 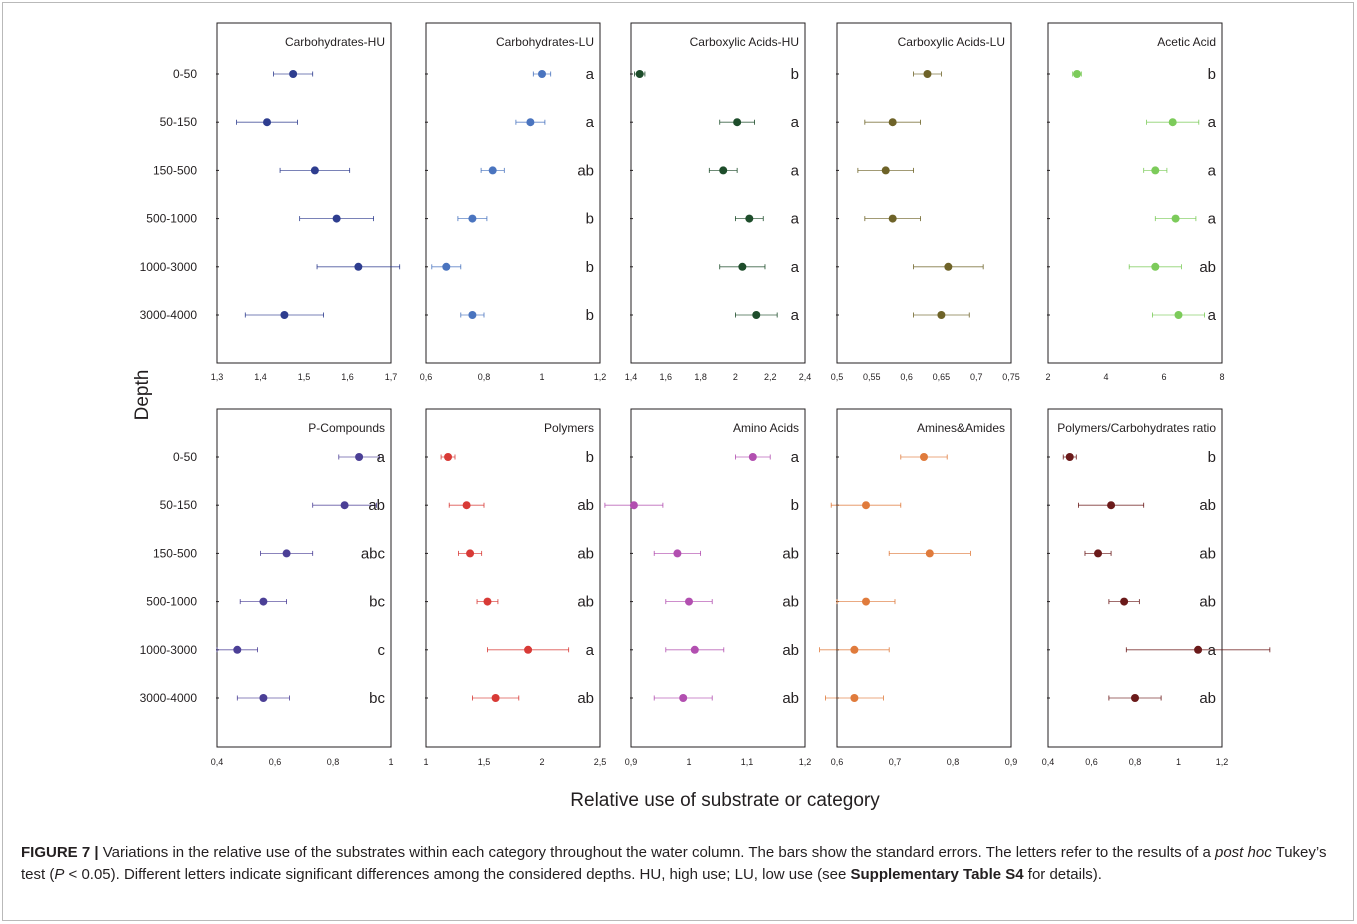 I want to click on depth-label-bottom: 500-1000, so click(x=171, y=602).